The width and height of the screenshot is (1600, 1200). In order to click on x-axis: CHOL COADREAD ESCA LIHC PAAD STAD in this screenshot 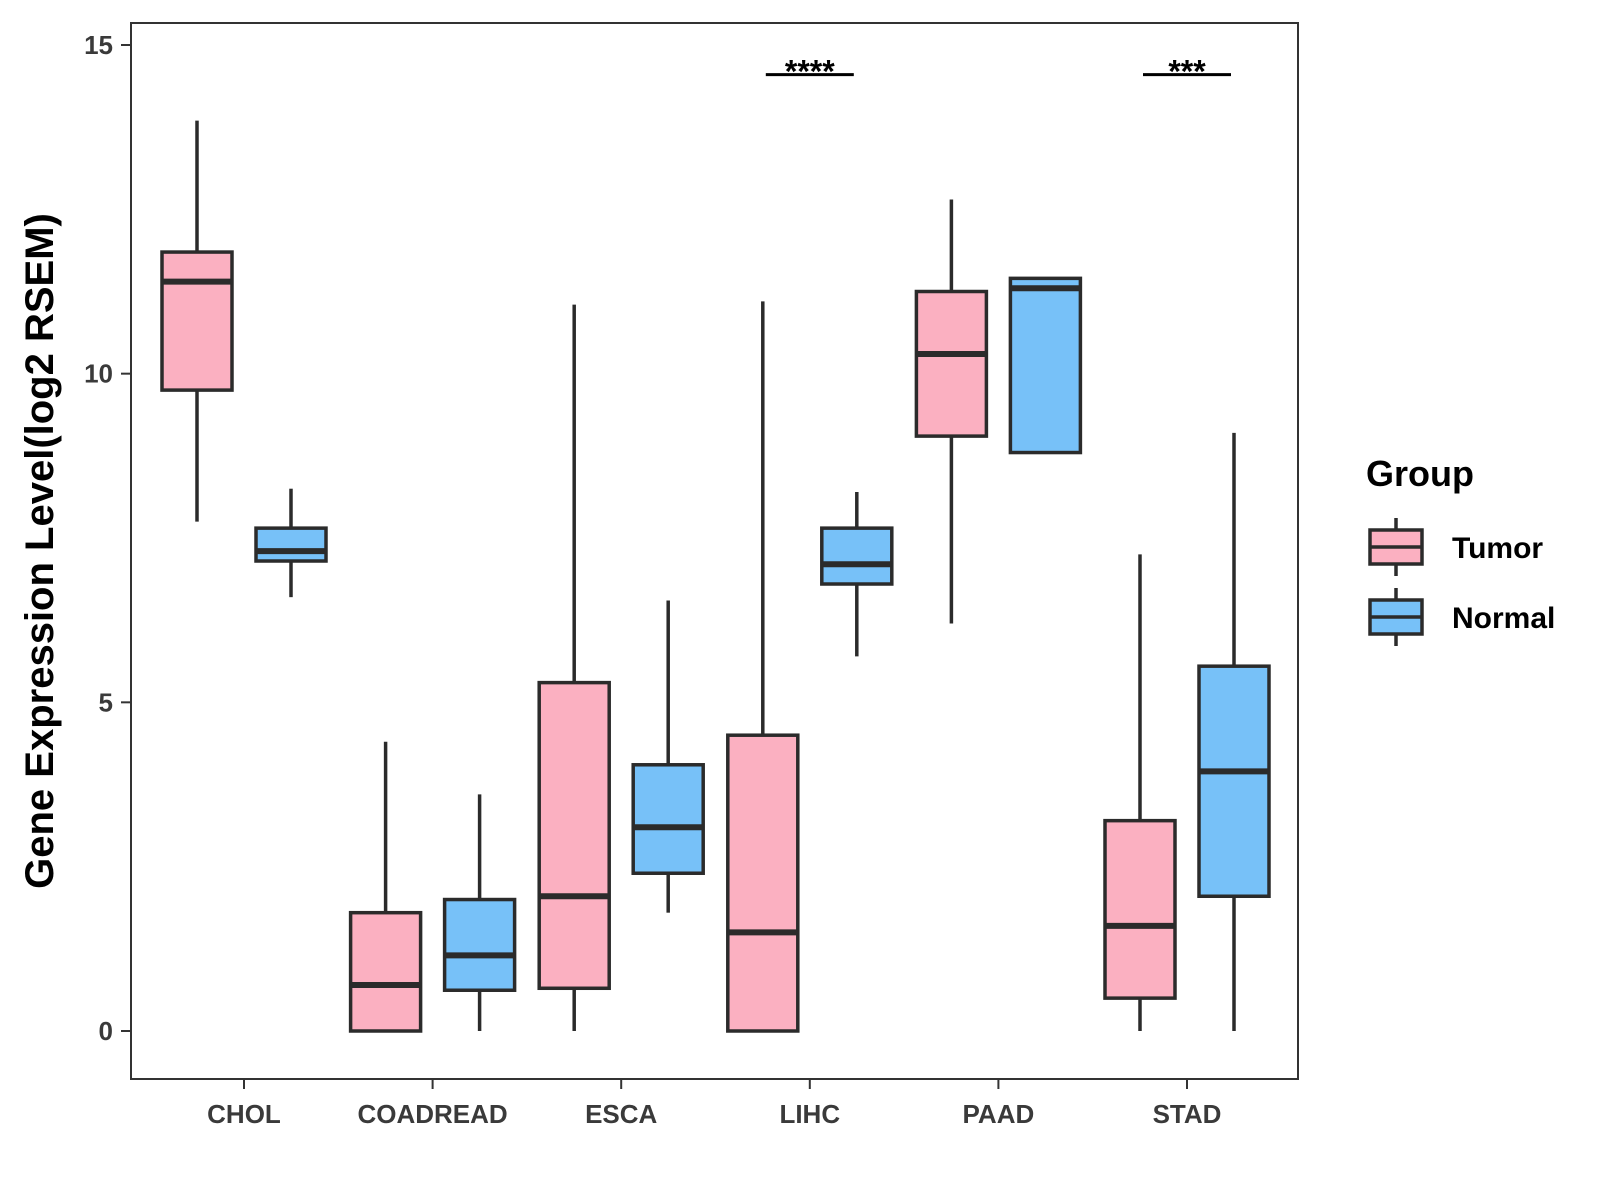, I will do `click(714, 1104)`.